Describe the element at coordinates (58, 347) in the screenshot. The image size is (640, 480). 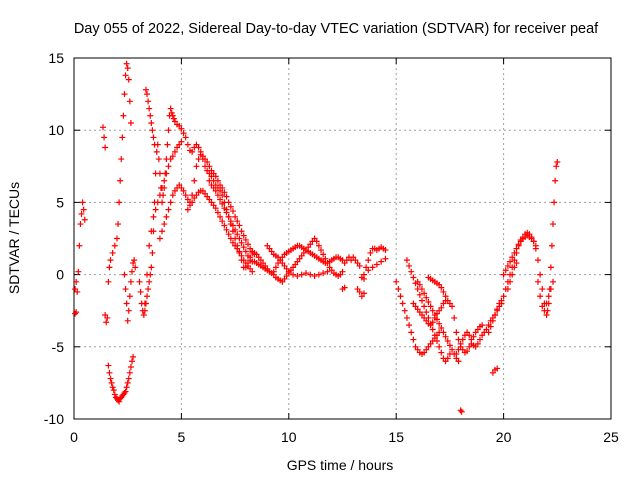
I see `y-tick-label: -5` at that location.